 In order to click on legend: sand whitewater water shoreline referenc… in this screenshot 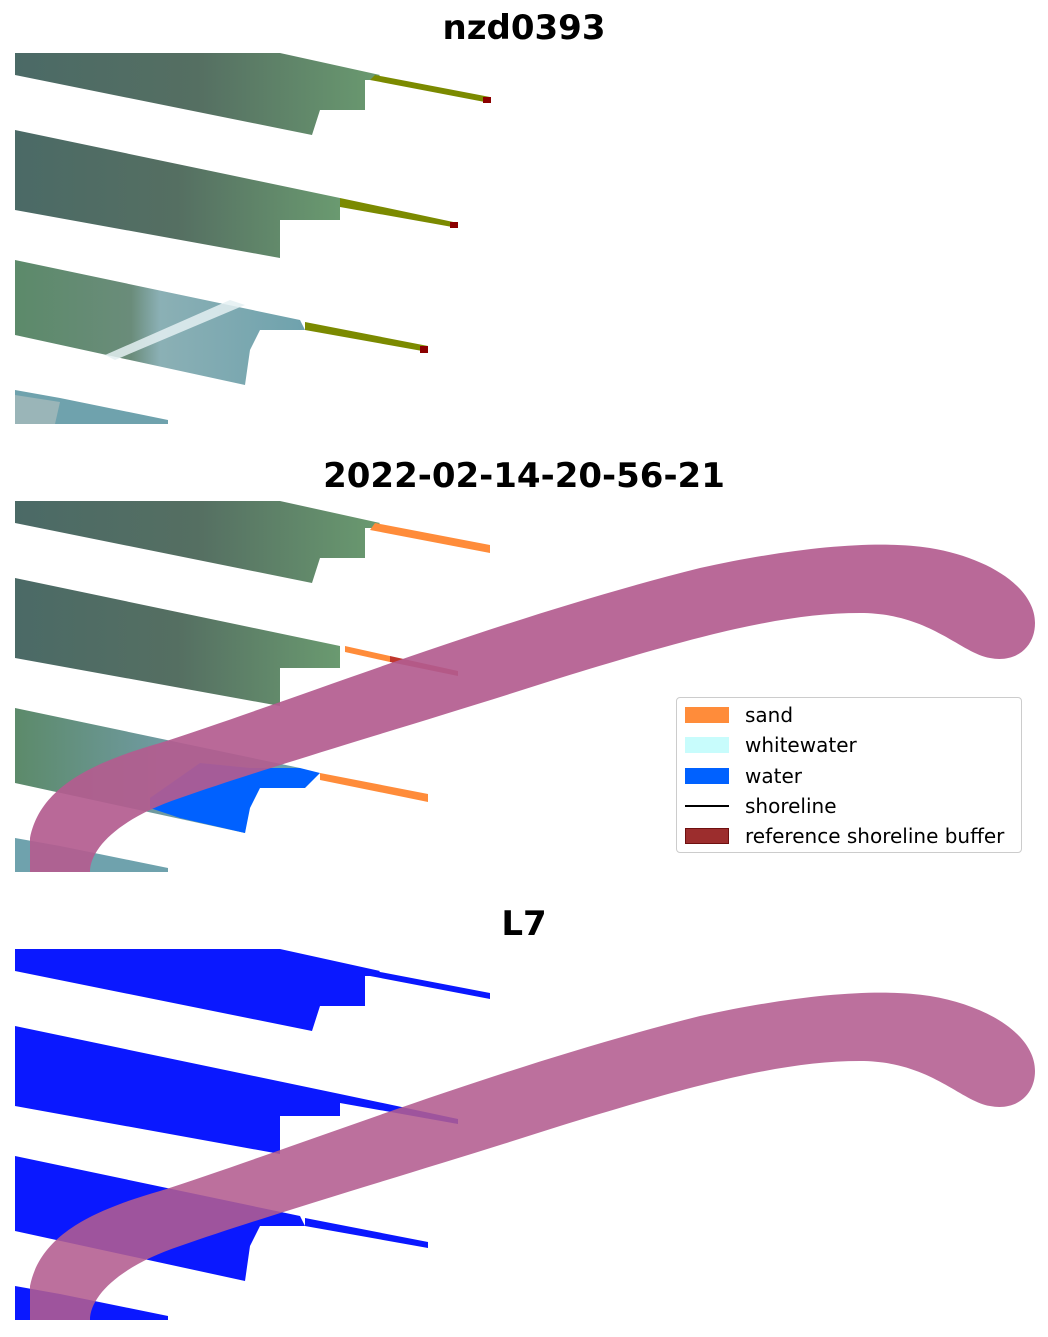, I will do `click(849, 775)`.